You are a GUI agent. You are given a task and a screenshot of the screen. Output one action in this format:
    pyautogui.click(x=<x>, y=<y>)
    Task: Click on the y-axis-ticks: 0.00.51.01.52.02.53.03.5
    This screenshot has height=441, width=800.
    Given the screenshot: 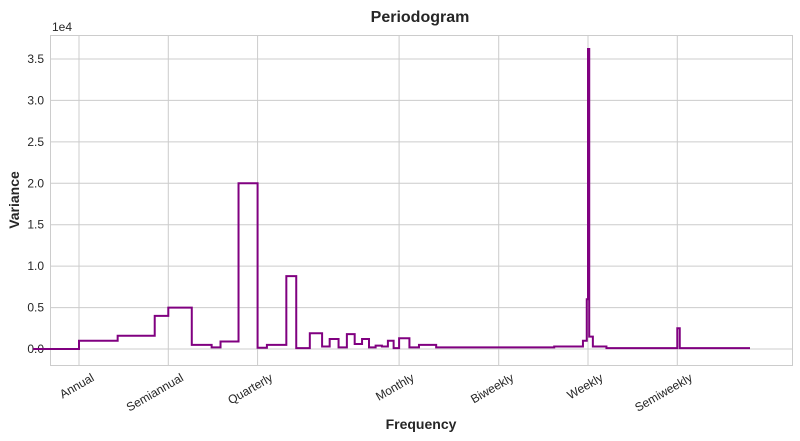 What is the action you would take?
    pyautogui.click(x=35, y=204)
    